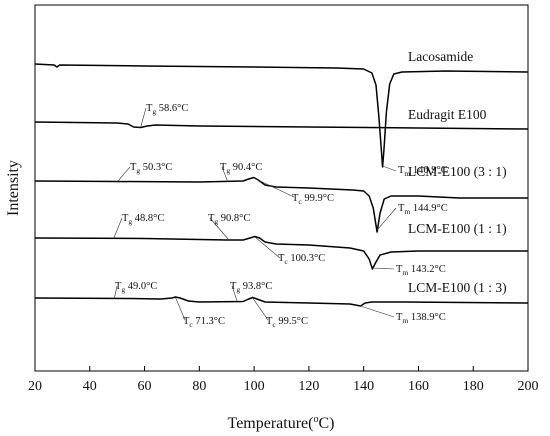 The image size is (550, 436). I want to click on x-tick-label: 120, so click(308, 386).